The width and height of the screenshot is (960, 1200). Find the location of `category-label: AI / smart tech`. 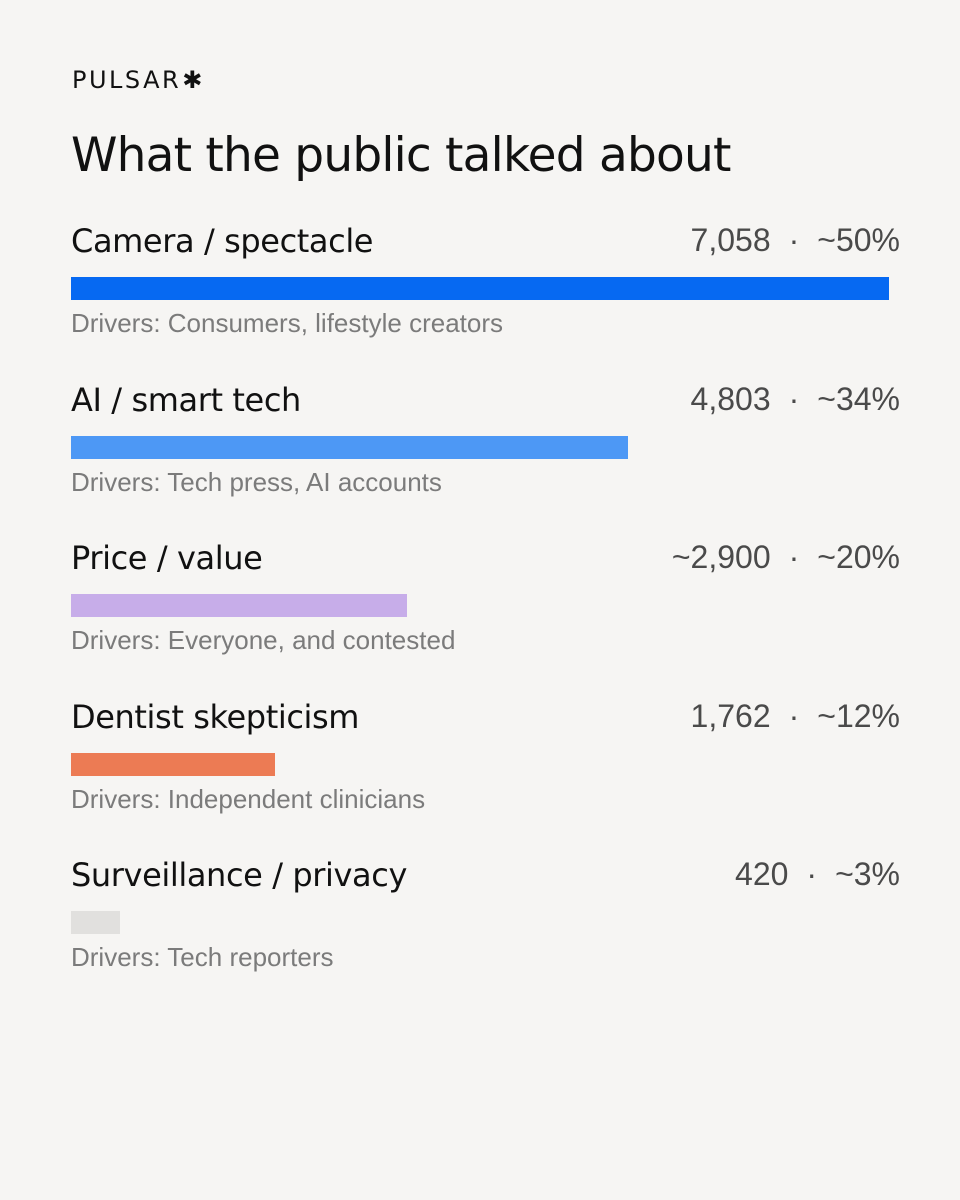

category-label: AI / smart tech is located at coordinates (186, 399).